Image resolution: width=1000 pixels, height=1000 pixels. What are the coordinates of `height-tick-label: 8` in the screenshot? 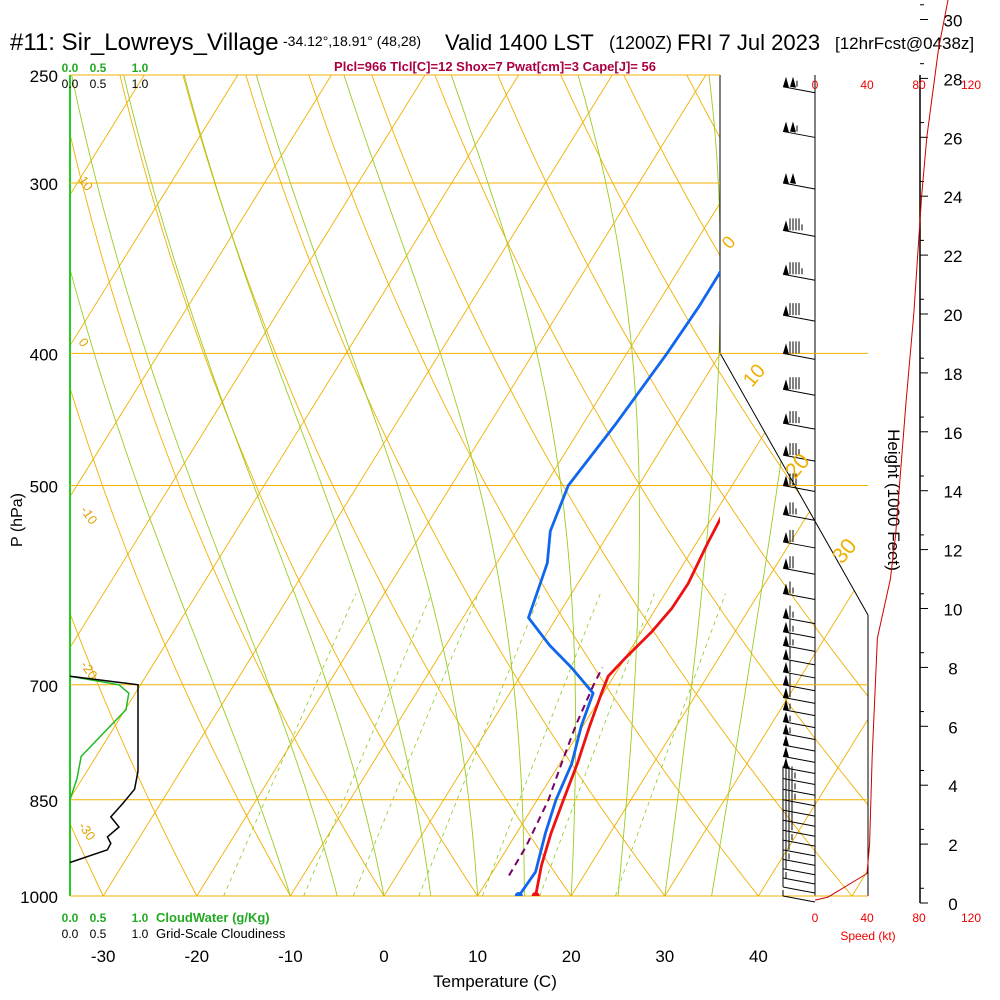 It's located at (952, 668).